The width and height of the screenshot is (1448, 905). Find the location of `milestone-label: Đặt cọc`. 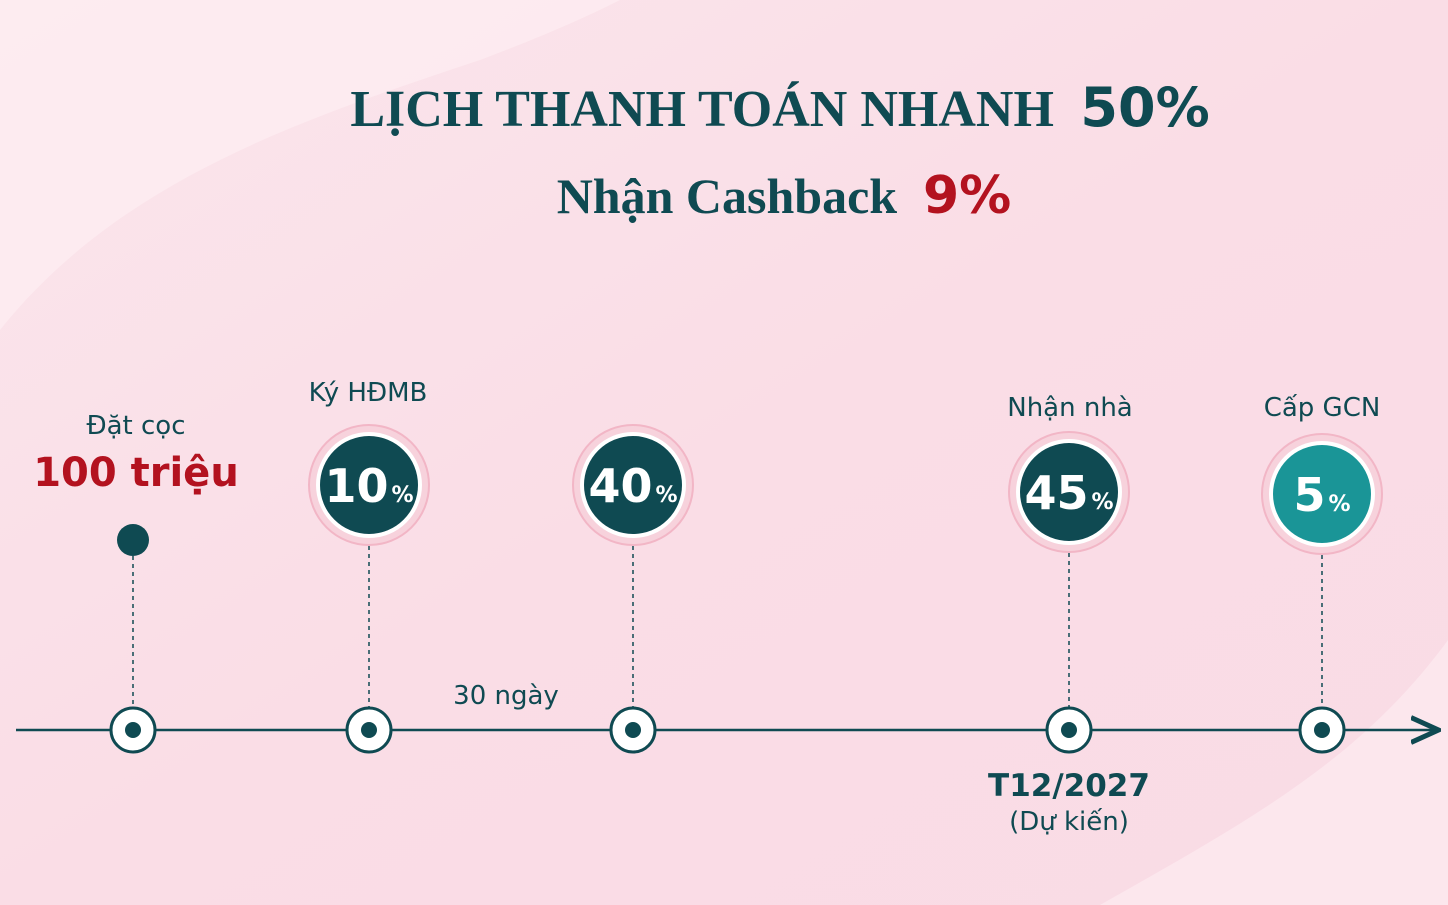

milestone-label: Đặt cọc is located at coordinates (135, 426).